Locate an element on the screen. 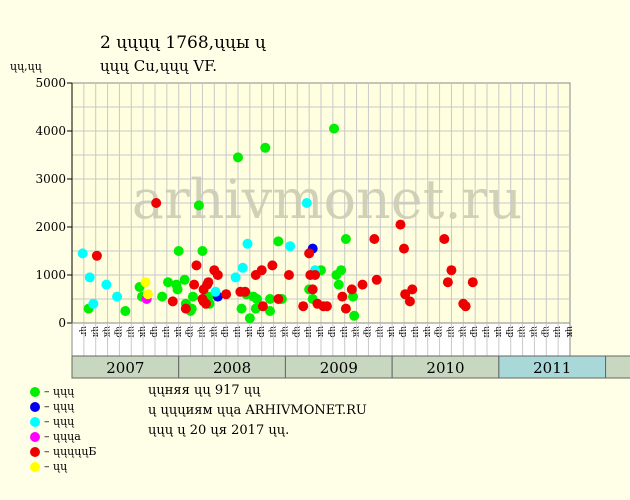  year-label: 2011 is located at coordinates (552, 368).